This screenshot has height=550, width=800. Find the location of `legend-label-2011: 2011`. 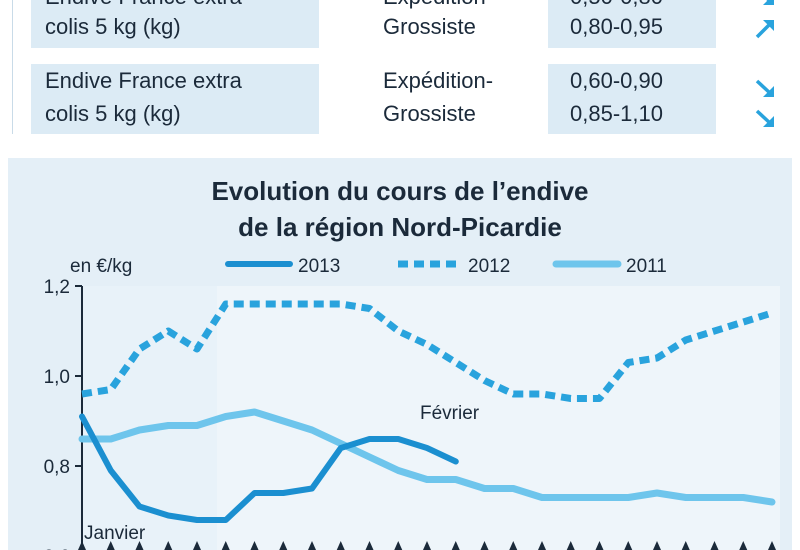

legend-label-2011: 2011 is located at coordinates (646, 266).